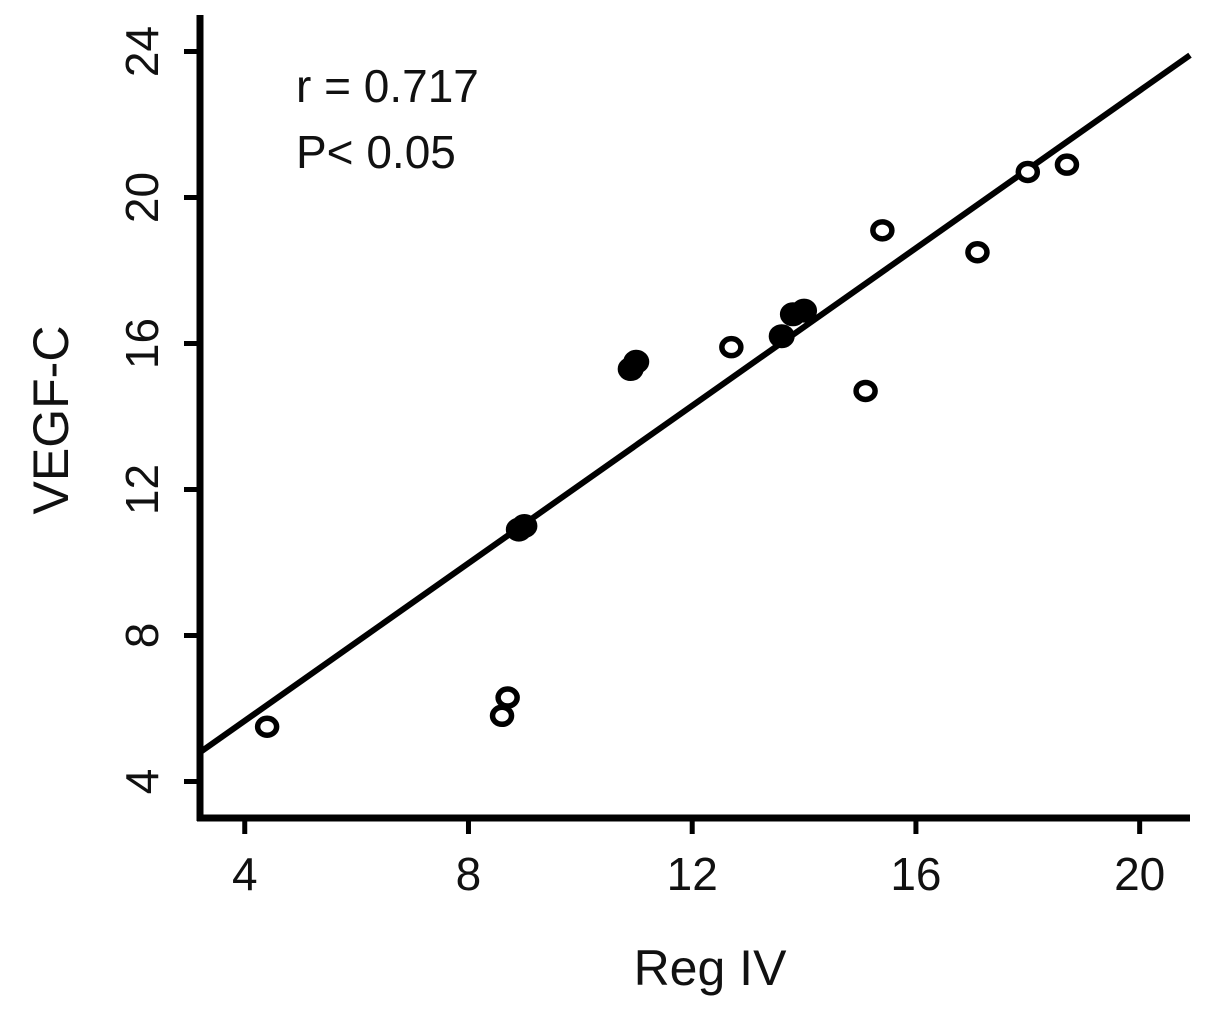 The width and height of the screenshot is (1205, 1012). Describe the element at coordinates (142, 51) in the screenshot. I see `y-tick-label: 24` at that location.